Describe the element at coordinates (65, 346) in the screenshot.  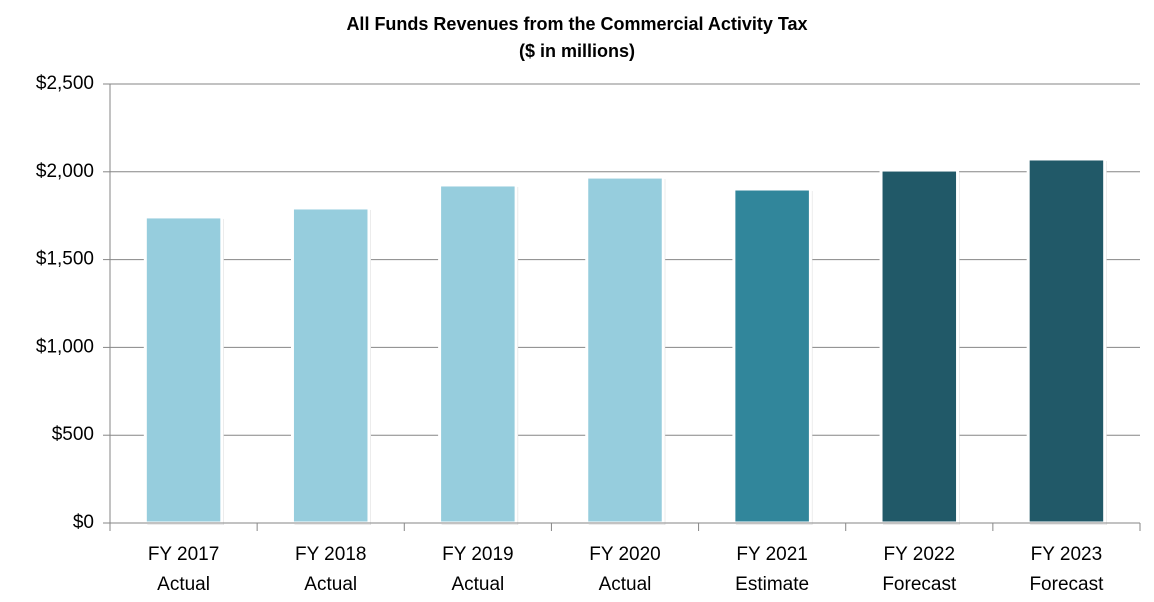
I see `y-tick-label: $1,000` at that location.